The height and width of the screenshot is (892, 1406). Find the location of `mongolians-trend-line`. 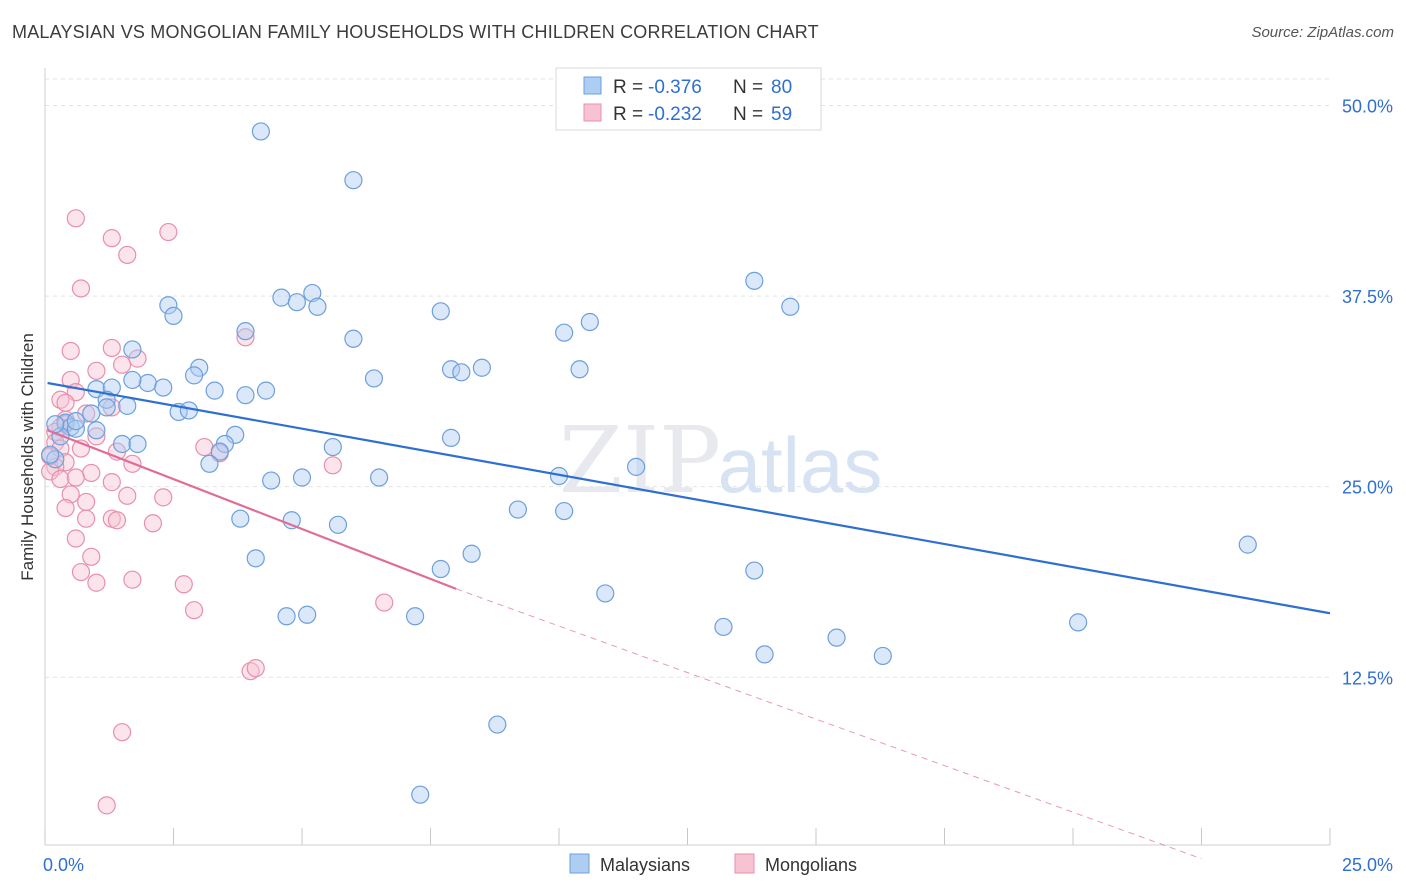

mongolians-trend-line is located at coordinates (252, 509).